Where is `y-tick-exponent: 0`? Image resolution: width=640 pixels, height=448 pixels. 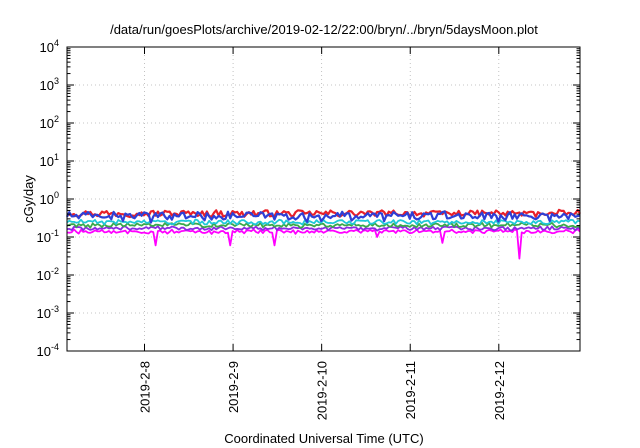 y-tick-exponent: 0 is located at coordinates (56, 195).